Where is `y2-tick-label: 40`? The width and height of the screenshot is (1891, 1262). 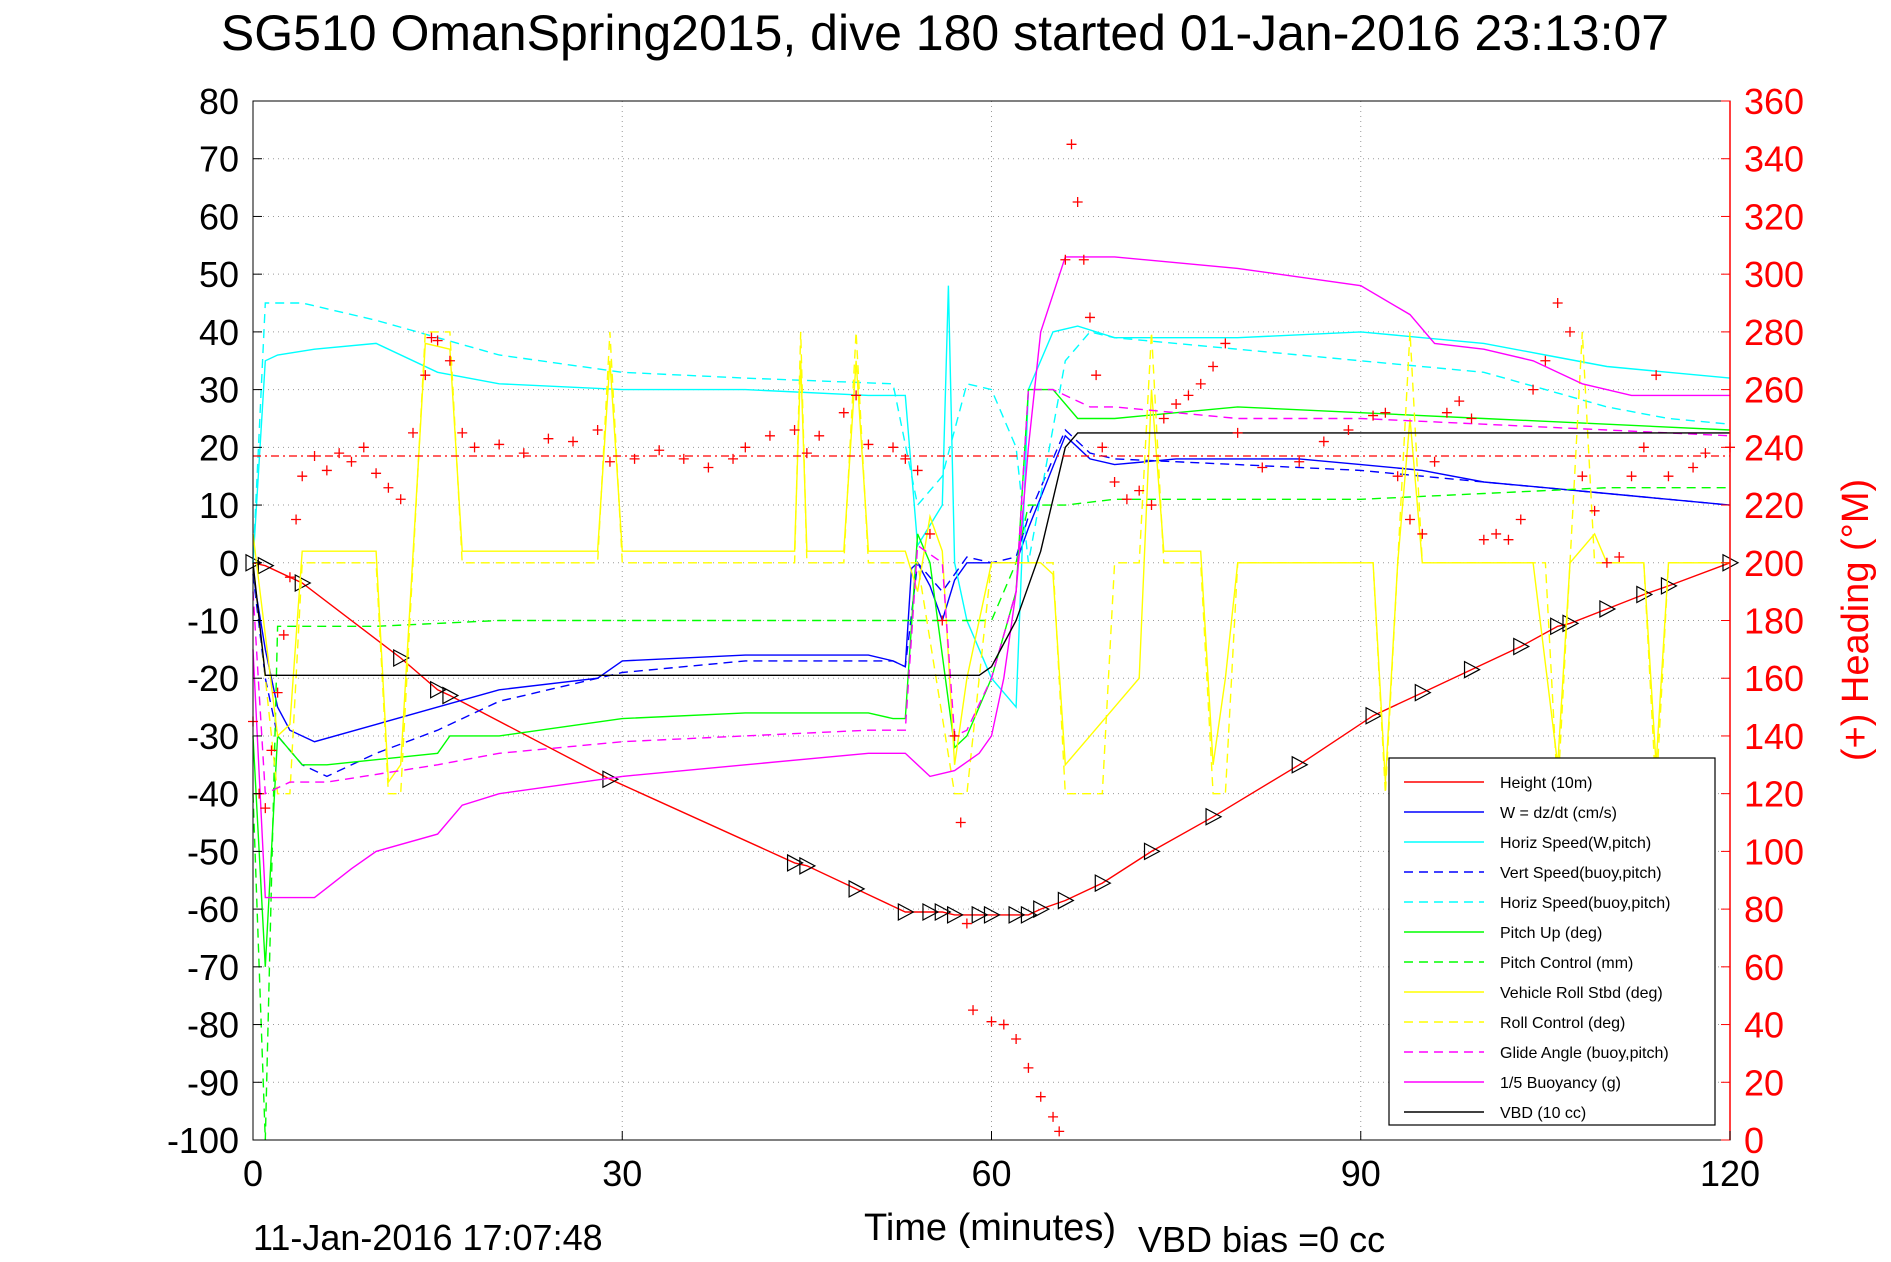
y2-tick-label: 40 is located at coordinates (1764, 1025).